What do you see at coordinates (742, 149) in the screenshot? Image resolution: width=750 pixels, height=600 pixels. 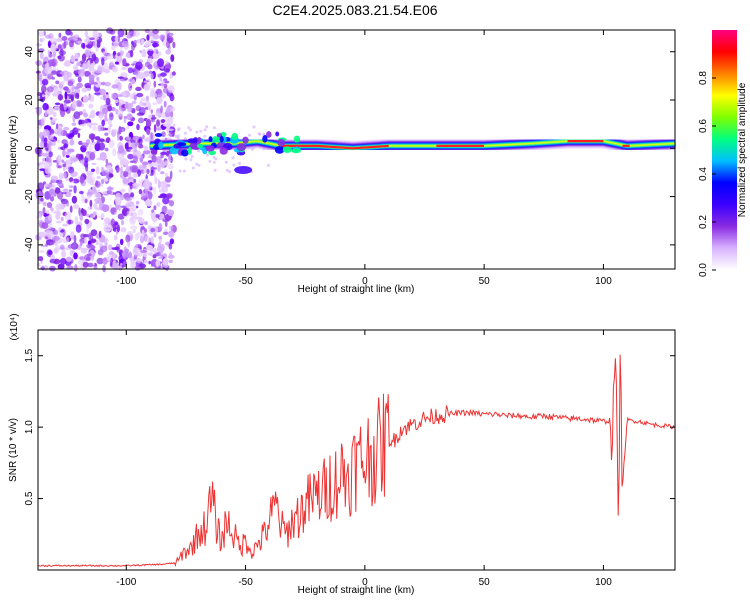 I see `colorbar-label: Normalized spectral amplitude` at bounding box center [742, 149].